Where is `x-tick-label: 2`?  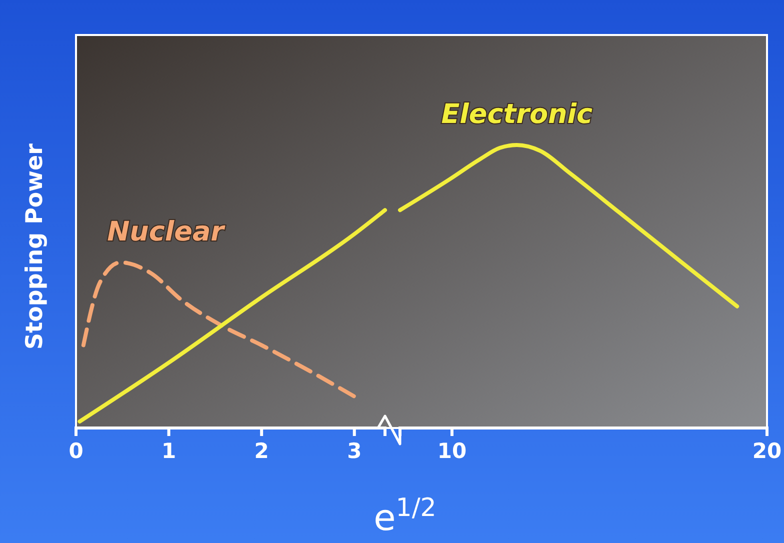
x-tick-label: 2 is located at coordinates (261, 450).